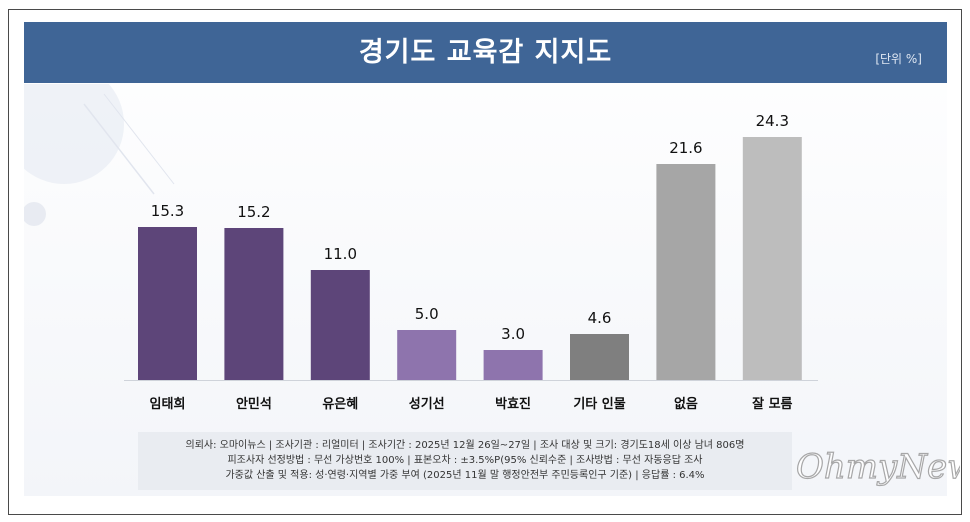 Image resolution: width=970 pixels, height=522 pixels. I want to click on category-label-2: 안민석, so click(254, 404).